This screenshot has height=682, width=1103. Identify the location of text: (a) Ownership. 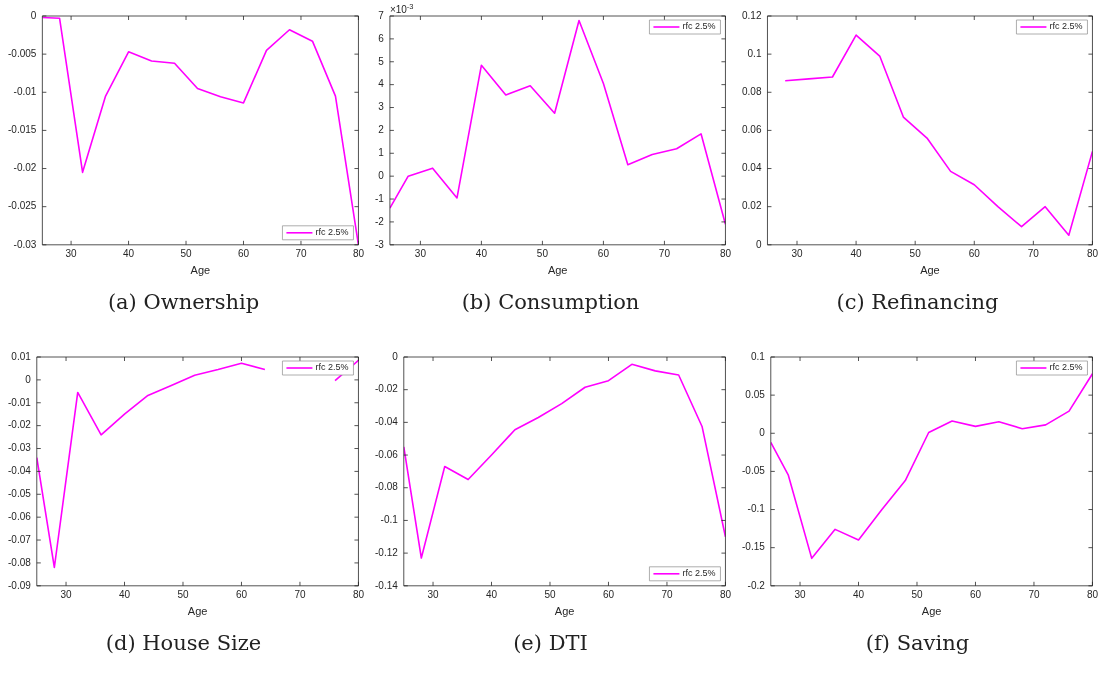
(183, 302).